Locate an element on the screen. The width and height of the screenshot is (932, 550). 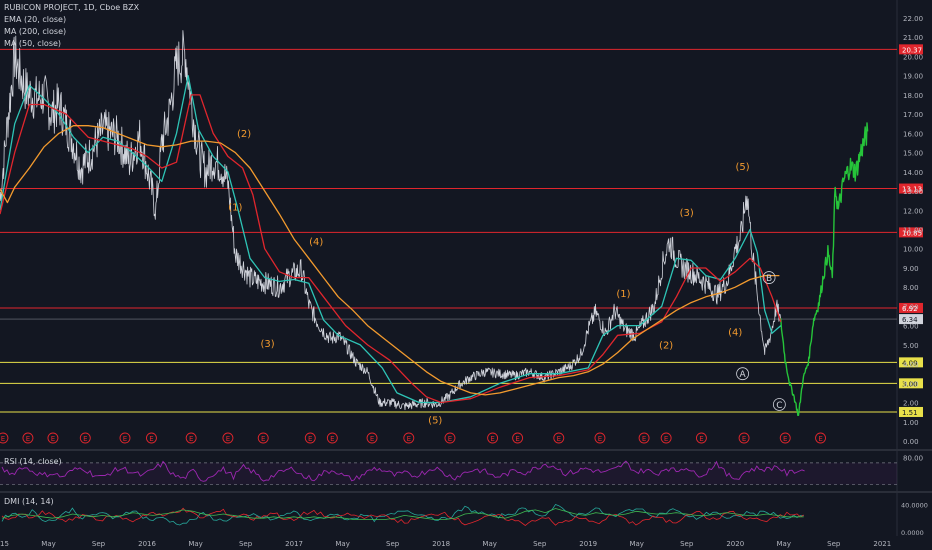
ma200-legend: MA (200, close) is located at coordinates (35, 31).